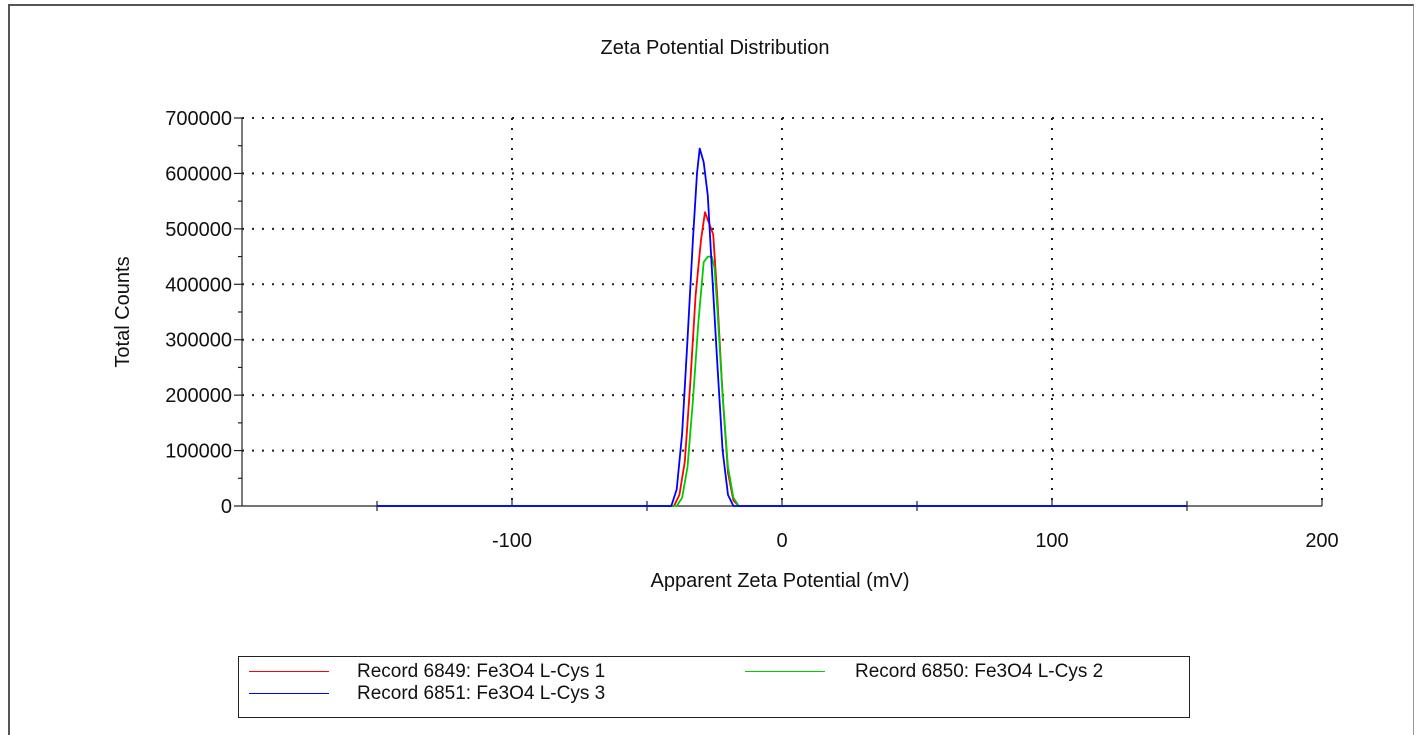 The width and height of the screenshot is (1416, 735). Describe the element at coordinates (481, 693) in the screenshot. I see `legend-label-series-3: Record 6851: Fe3O4 L-Cys 3` at that location.